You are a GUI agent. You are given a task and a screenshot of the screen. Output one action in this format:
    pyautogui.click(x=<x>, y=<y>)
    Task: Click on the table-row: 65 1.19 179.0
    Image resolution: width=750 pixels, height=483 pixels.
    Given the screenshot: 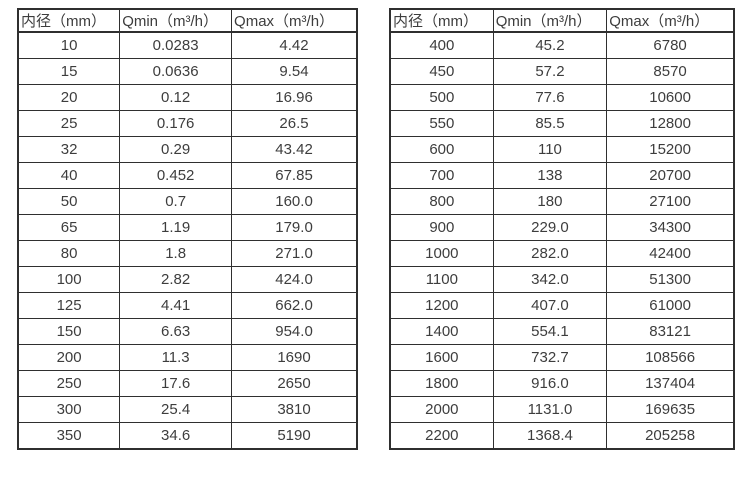 What is the action you would take?
    pyautogui.click(x=187, y=227)
    